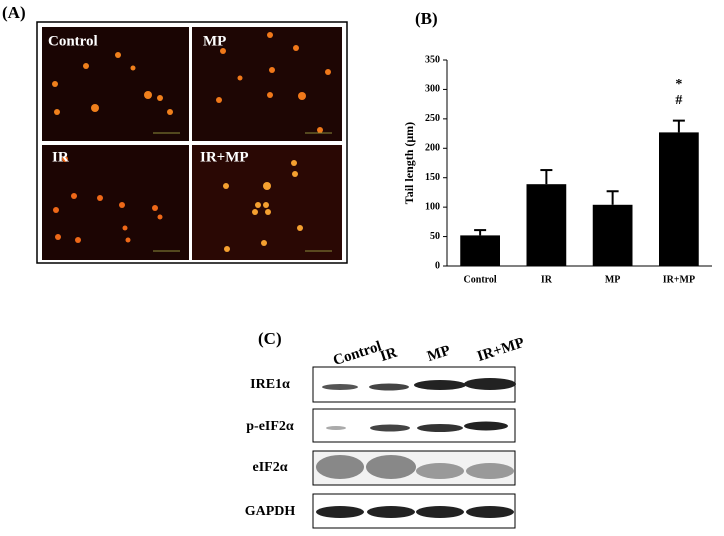 This screenshot has width=724, height=536. Describe the element at coordinates (73, 41) in the screenshot. I see `image-label: Control` at that location.